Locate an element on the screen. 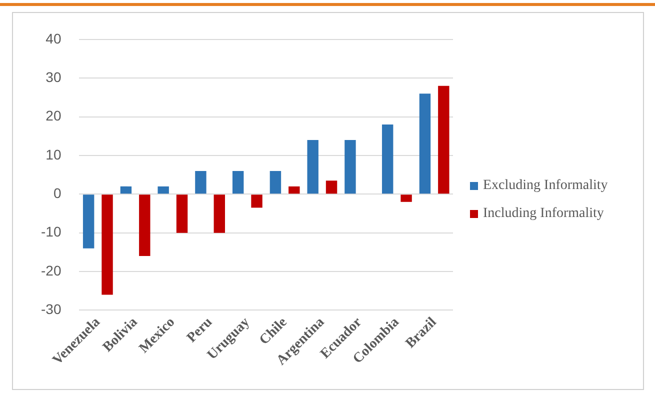 The image size is (655, 402). y-tick-label: 30 is located at coordinates (54, 76).